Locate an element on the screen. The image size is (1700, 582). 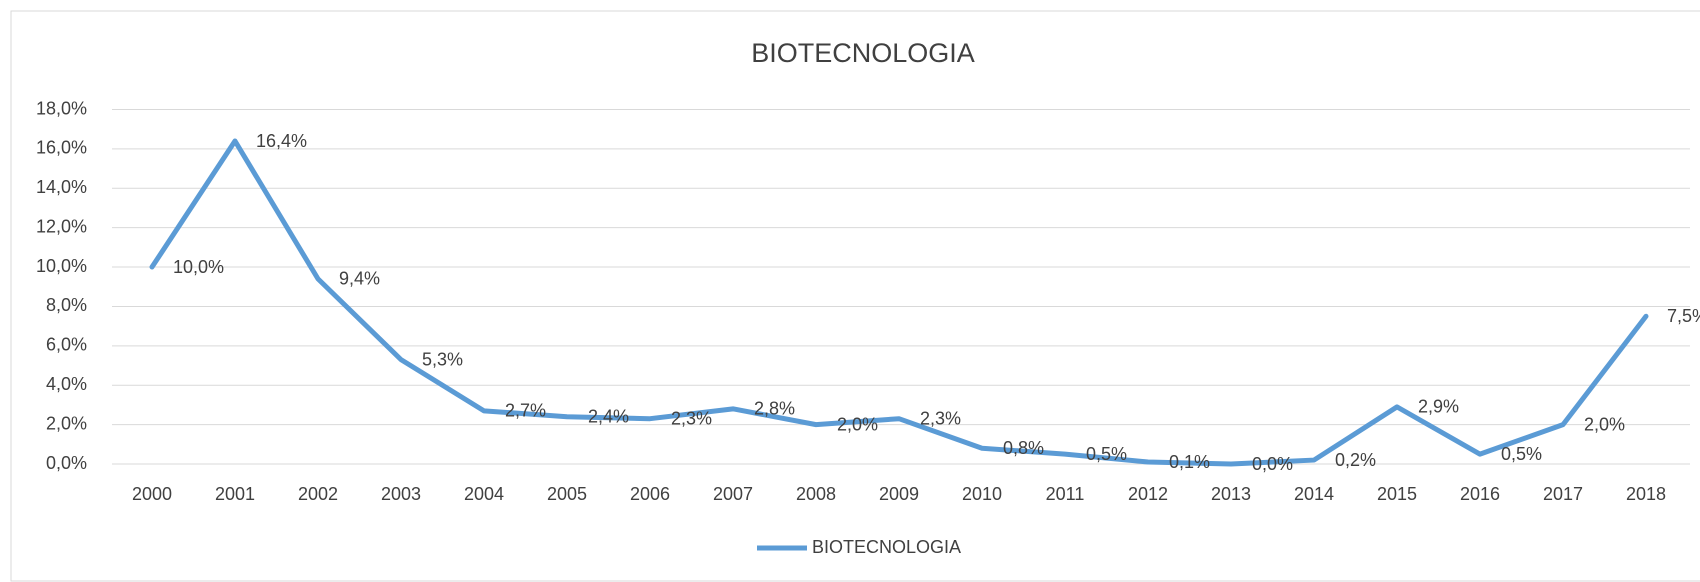
x-tick-label: 2000 is located at coordinates (152, 494).